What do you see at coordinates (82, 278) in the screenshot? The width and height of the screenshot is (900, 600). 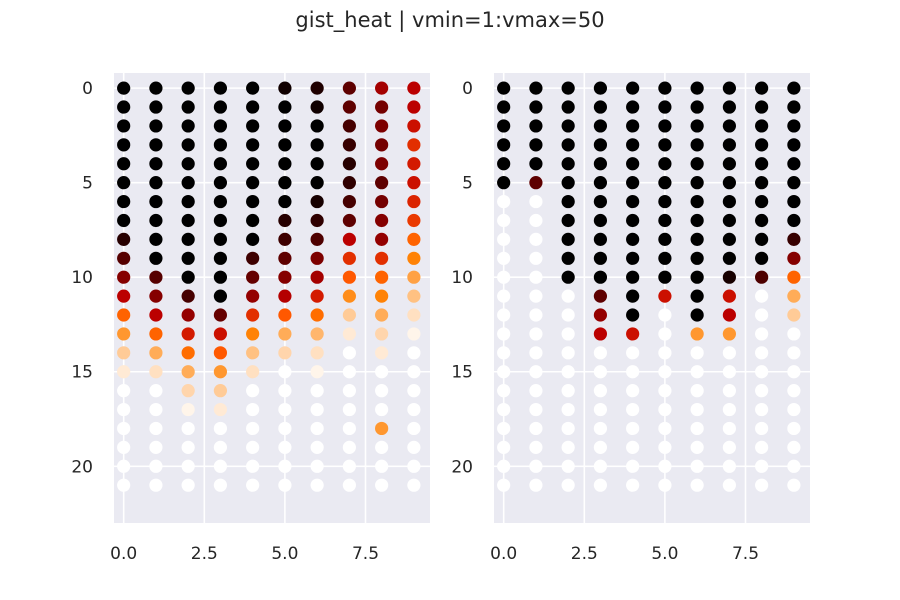 I see `y-tick-label: 10` at bounding box center [82, 278].